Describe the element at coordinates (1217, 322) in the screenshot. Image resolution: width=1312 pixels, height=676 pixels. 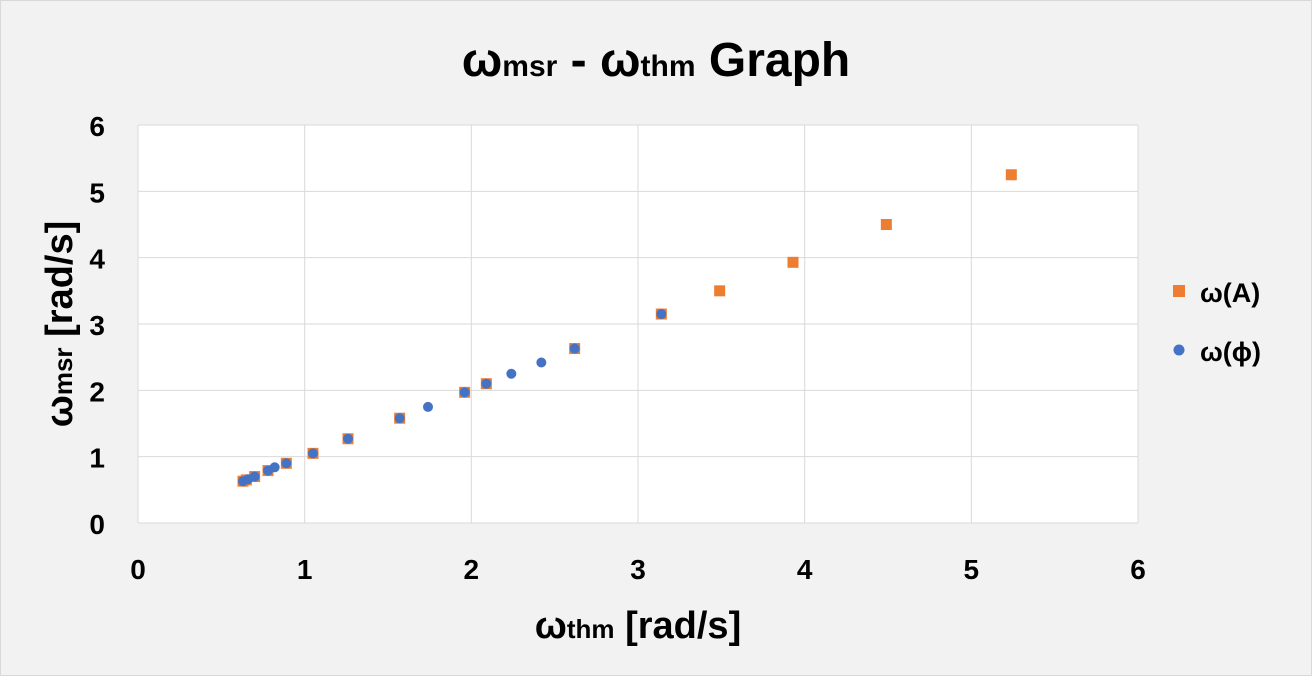
I see `legend: ω(A) ω(ϕ)` at that location.